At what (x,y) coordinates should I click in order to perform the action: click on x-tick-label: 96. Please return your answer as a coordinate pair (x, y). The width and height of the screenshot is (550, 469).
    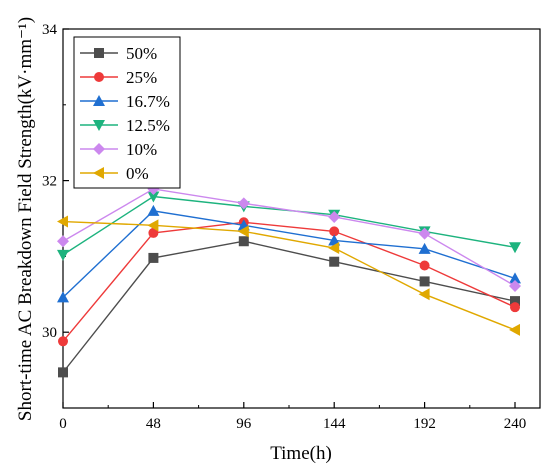
    Looking at the image, I should click on (244, 424).